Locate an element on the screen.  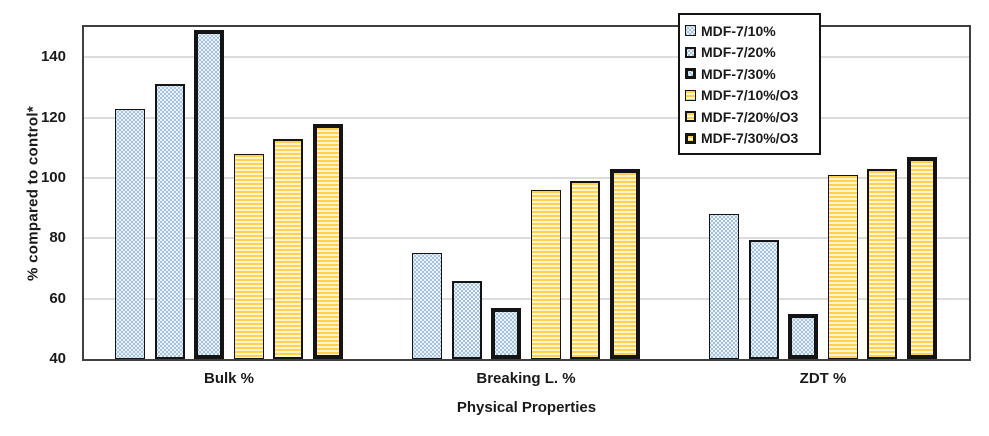
x-category-label: ZDT % is located at coordinates (823, 378).